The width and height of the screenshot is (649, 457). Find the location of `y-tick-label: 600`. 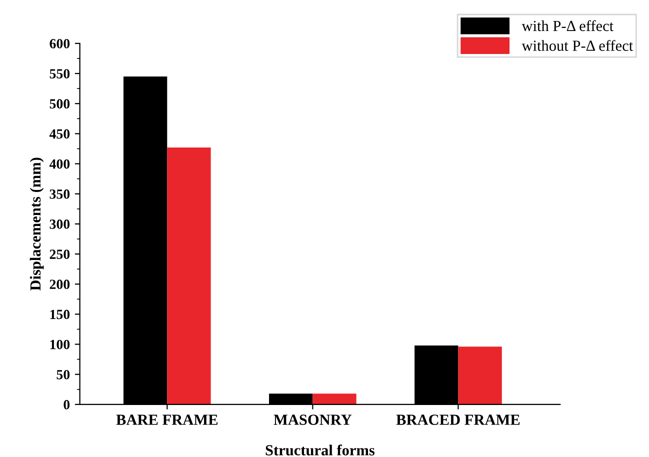

y-tick-label: 600 is located at coordinates (60, 43).